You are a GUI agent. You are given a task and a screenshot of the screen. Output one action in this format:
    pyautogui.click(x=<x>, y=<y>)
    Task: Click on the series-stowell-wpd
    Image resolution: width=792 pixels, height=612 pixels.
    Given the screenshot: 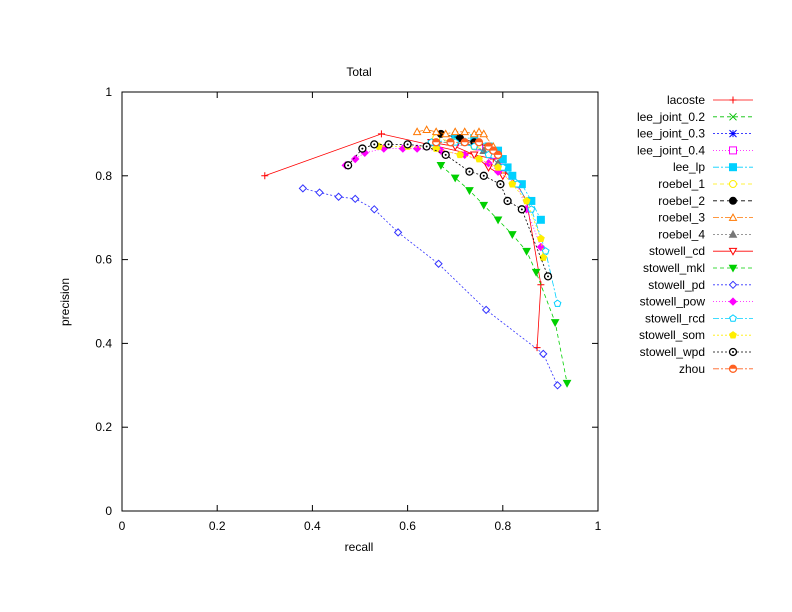 What is the action you would take?
    pyautogui.click(x=448, y=210)
    